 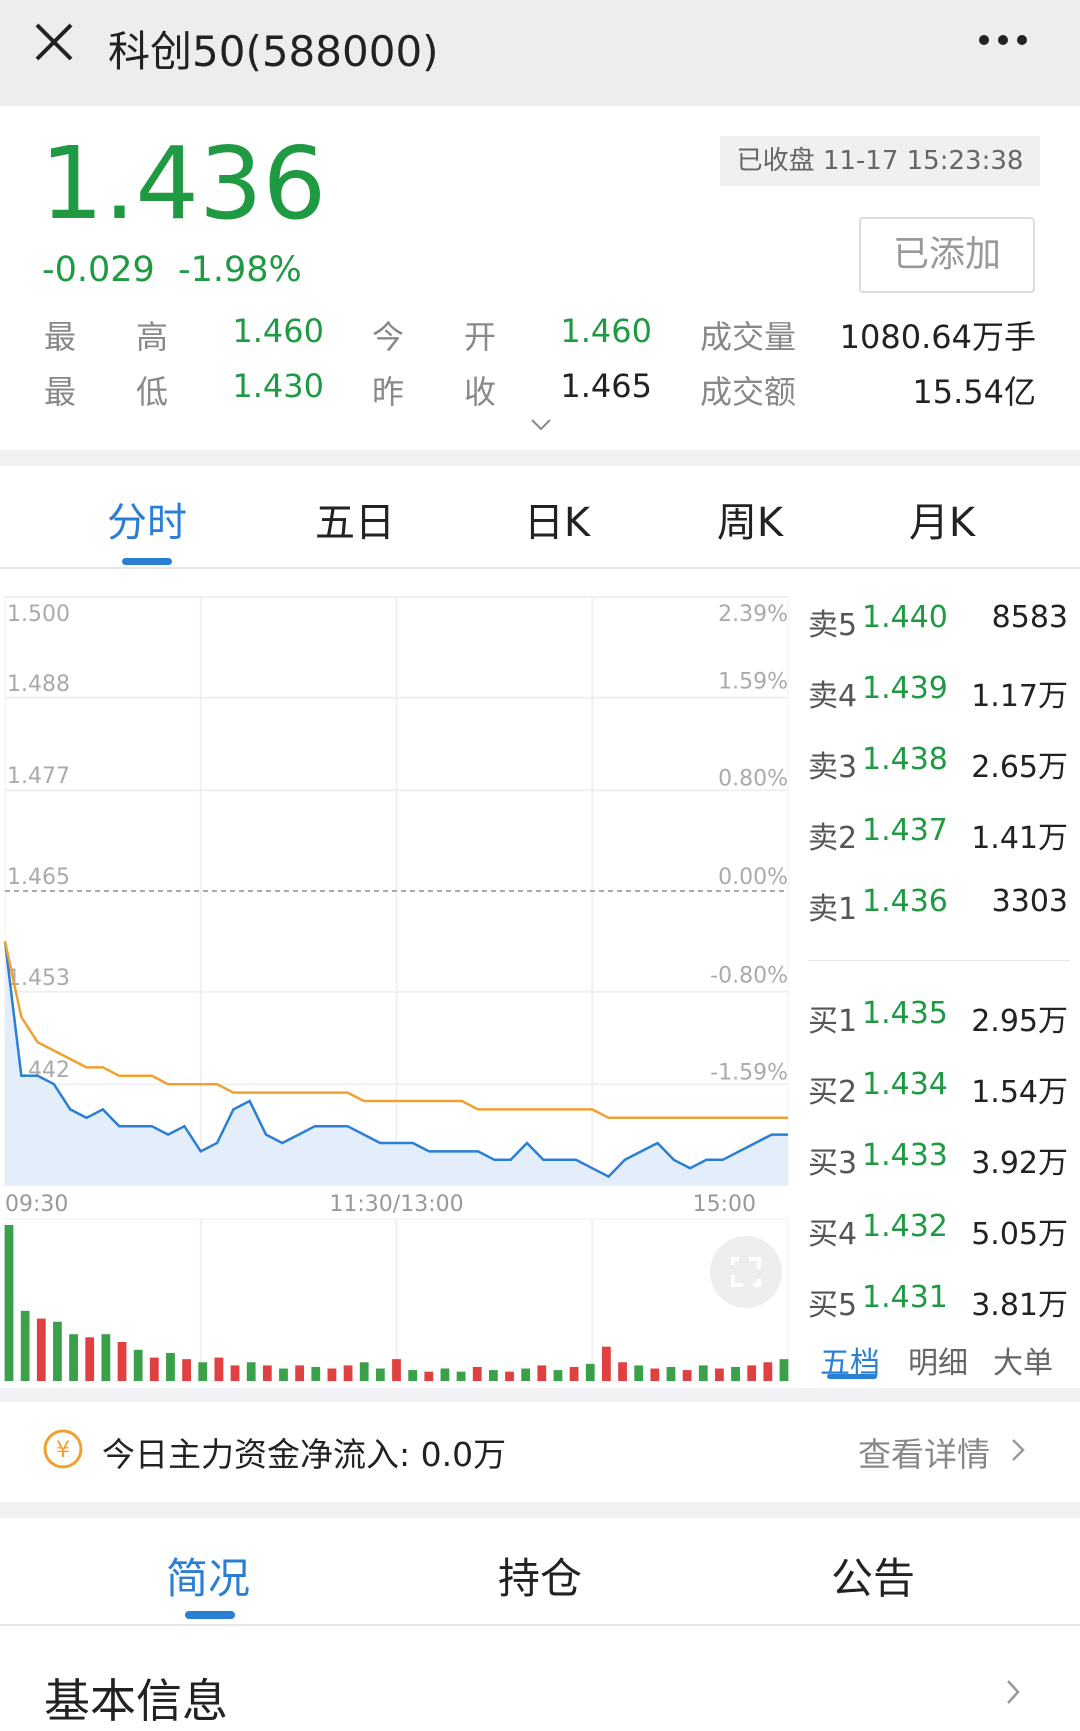 I want to click on book-volume: 3.92万, so click(x=1019, y=1163).